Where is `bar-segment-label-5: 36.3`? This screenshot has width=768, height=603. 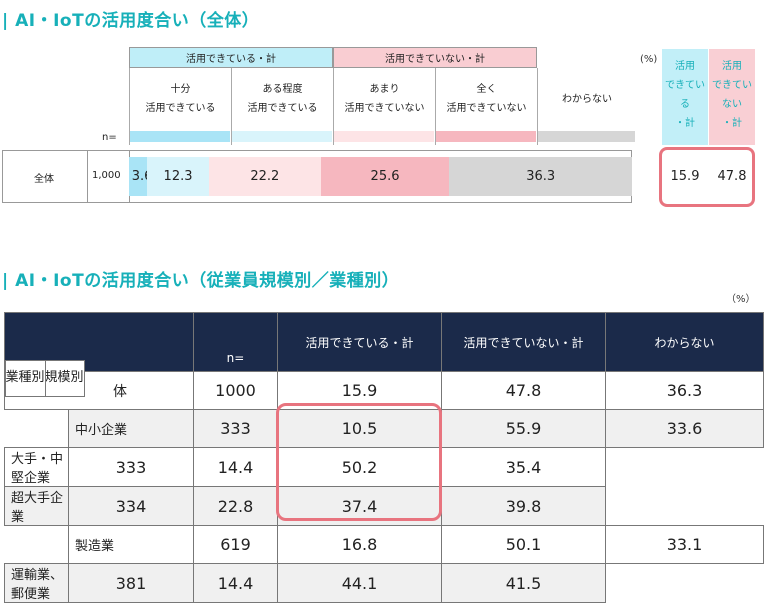
bar-segment-label-5: 36.3 is located at coordinates (541, 176).